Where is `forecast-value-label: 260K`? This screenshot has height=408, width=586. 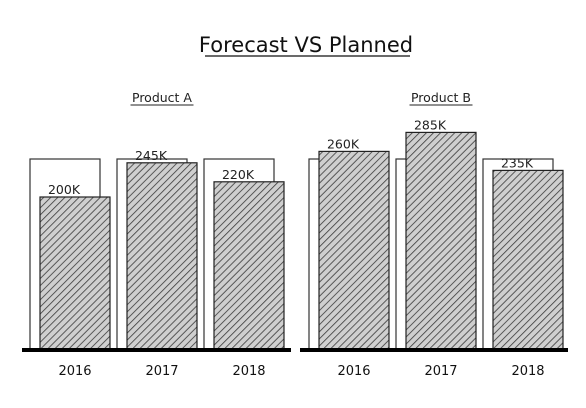
forecast-value-label: 260K is located at coordinates (343, 143).